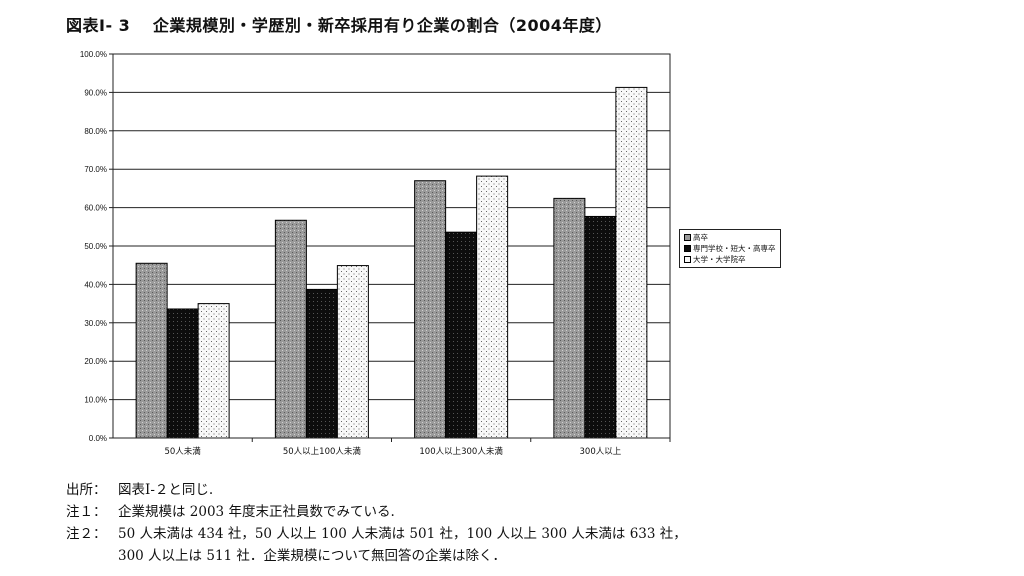 The width and height of the screenshot is (1024, 576). I want to click on x-category-label: 50人未満, so click(182, 451).